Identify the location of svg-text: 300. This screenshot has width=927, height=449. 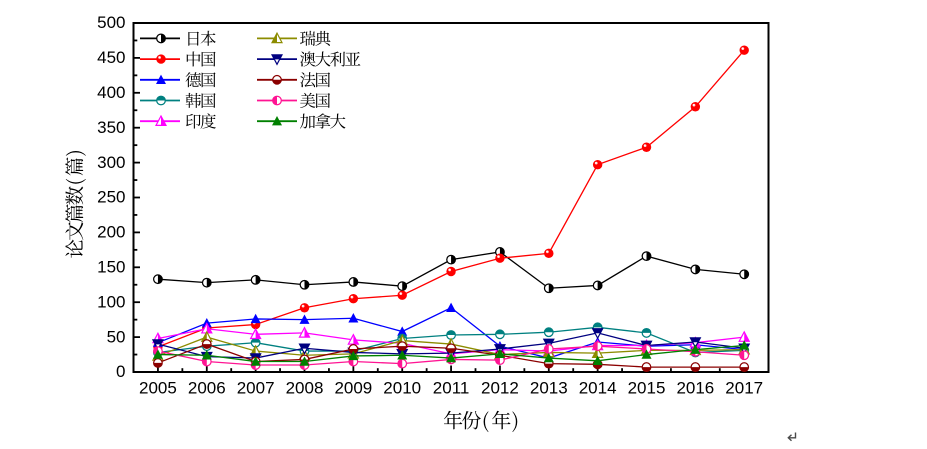
(111, 162).